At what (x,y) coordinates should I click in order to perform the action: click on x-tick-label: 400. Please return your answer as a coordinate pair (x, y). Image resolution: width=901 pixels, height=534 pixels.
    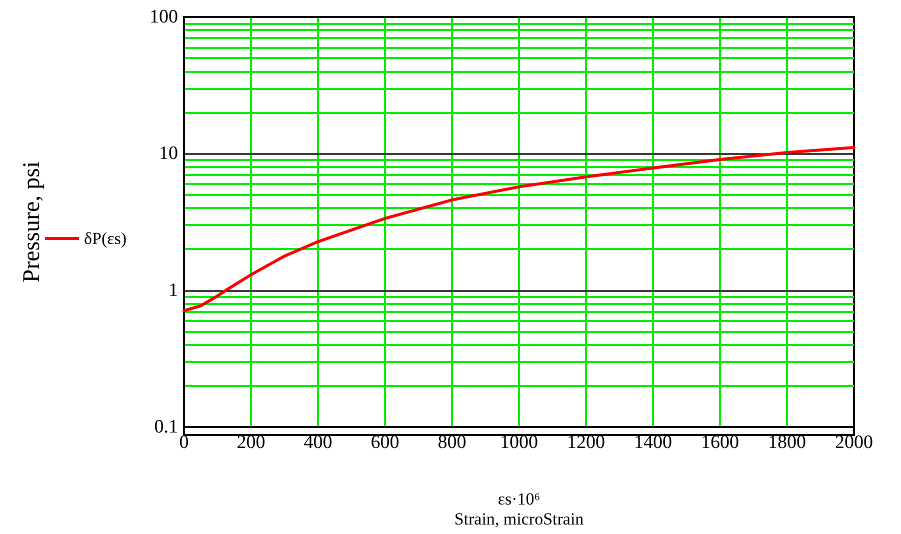
    Looking at the image, I should click on (318, 442).